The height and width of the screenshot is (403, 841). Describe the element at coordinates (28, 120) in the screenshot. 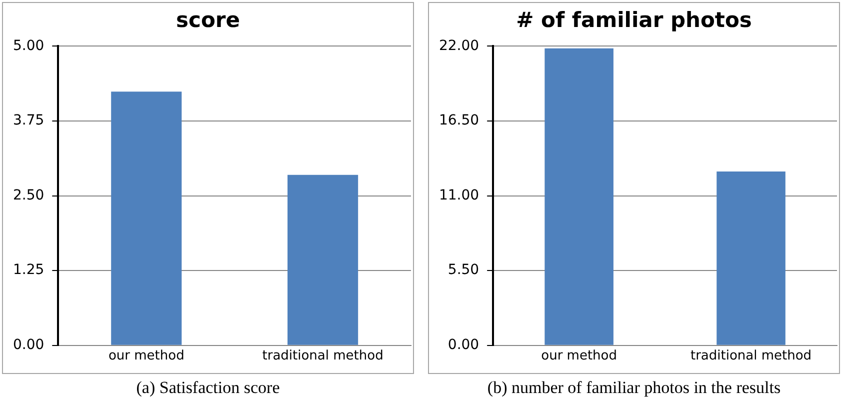

I see `y-tick-label: 3.75` at that location.